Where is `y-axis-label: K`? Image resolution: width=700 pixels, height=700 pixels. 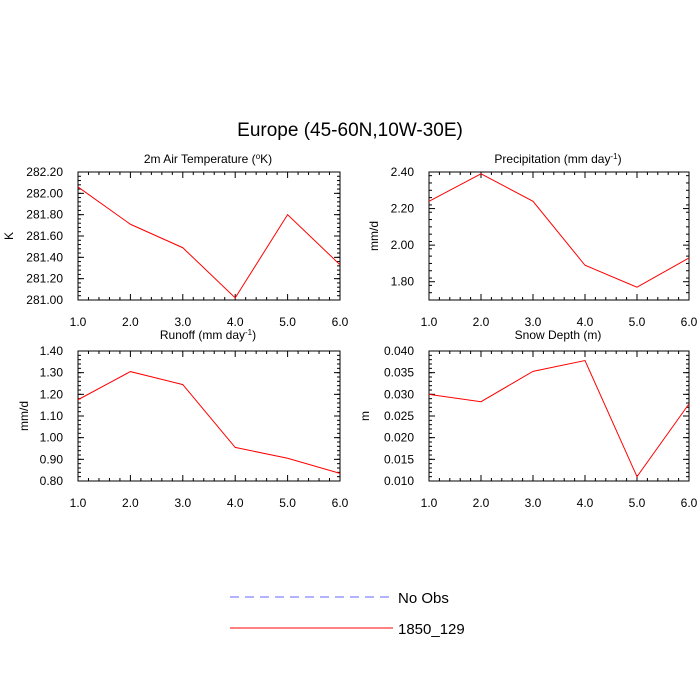
y-axis-label: K is located at coordinates (9, 236).